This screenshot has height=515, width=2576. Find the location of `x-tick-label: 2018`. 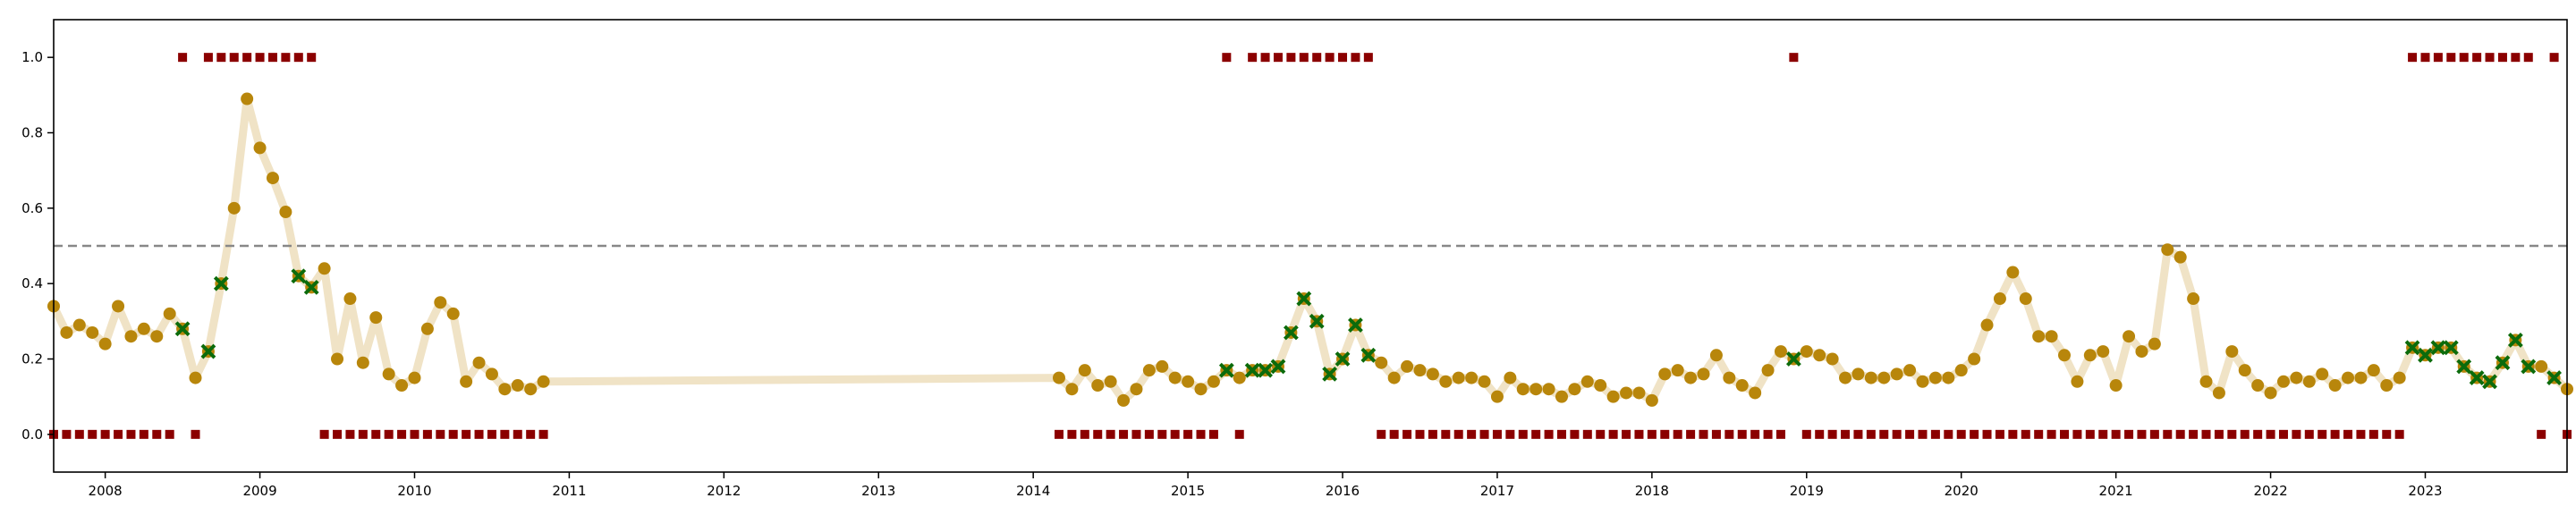

x-tick-label: 2018 is located at coordinates (1652, 491).